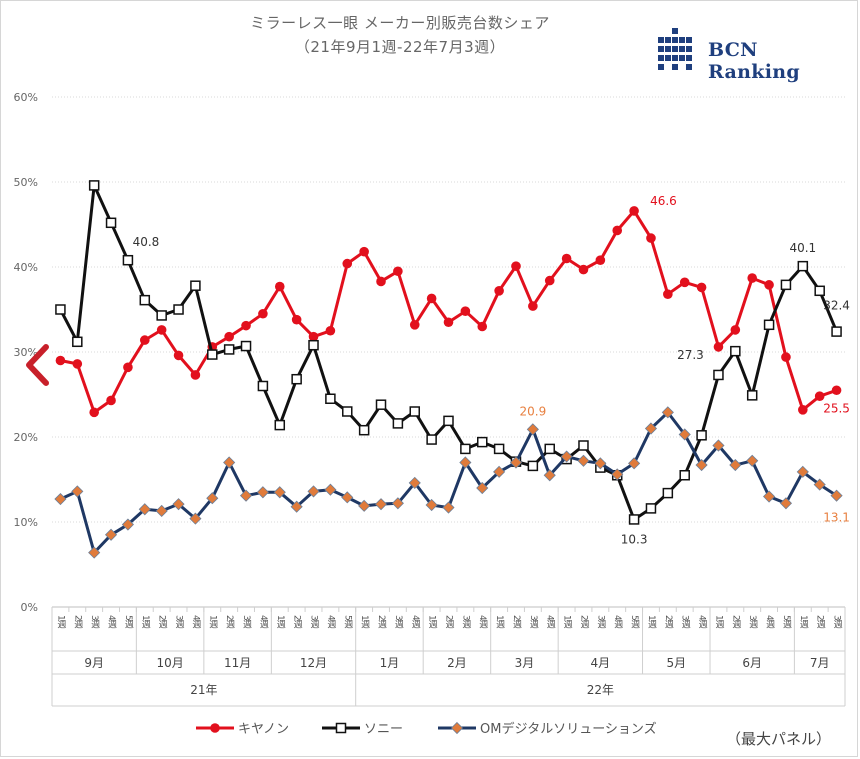 The height and width of the screenshot is (759, 860). I want to click on month-label: 5月, so click(676, 663).